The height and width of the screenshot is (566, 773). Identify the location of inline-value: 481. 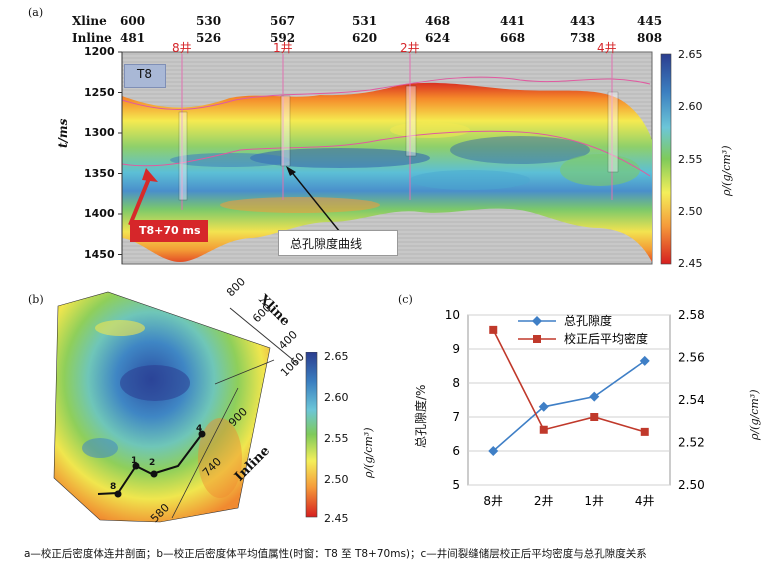
(133, 38).